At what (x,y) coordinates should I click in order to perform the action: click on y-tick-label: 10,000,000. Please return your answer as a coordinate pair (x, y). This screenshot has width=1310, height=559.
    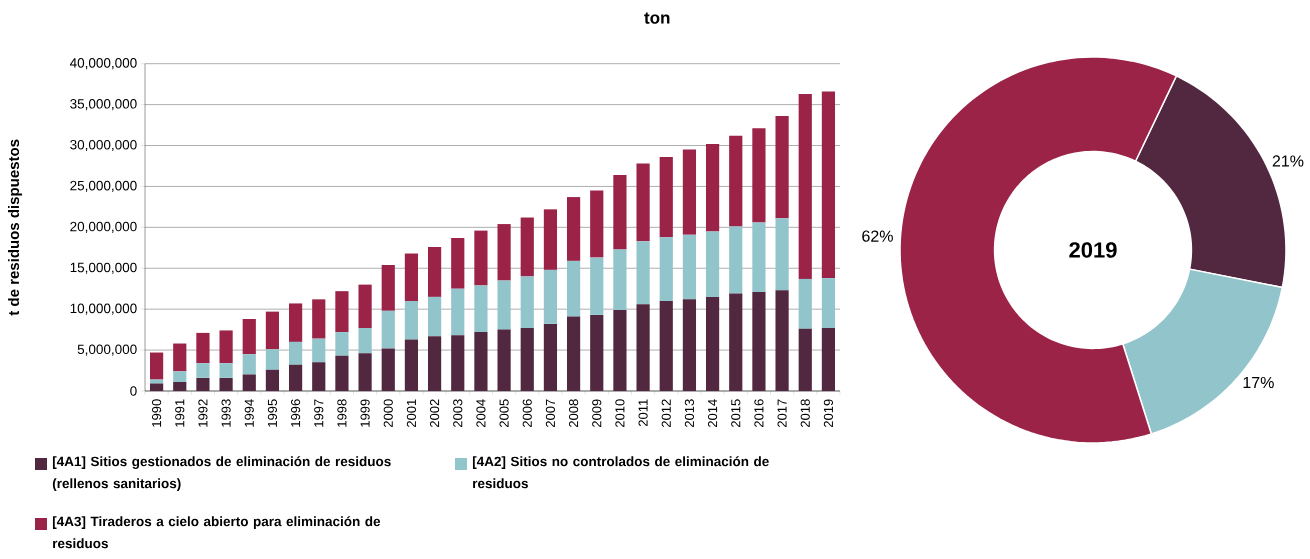
    Looking at the image, I should click on (103, 309).